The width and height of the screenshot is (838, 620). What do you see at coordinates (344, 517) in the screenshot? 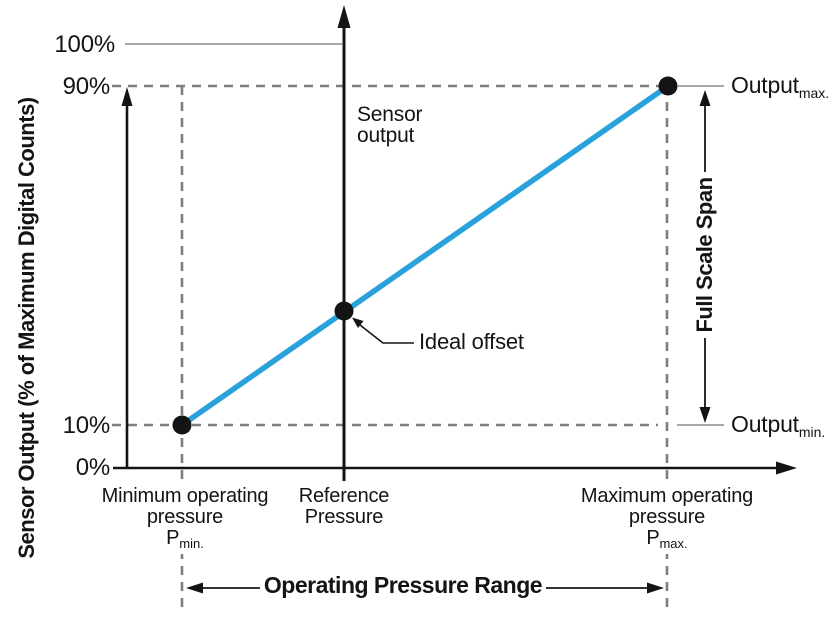
I see `reference-pressure-line2: Pressure` at bounding box center [344, 517].